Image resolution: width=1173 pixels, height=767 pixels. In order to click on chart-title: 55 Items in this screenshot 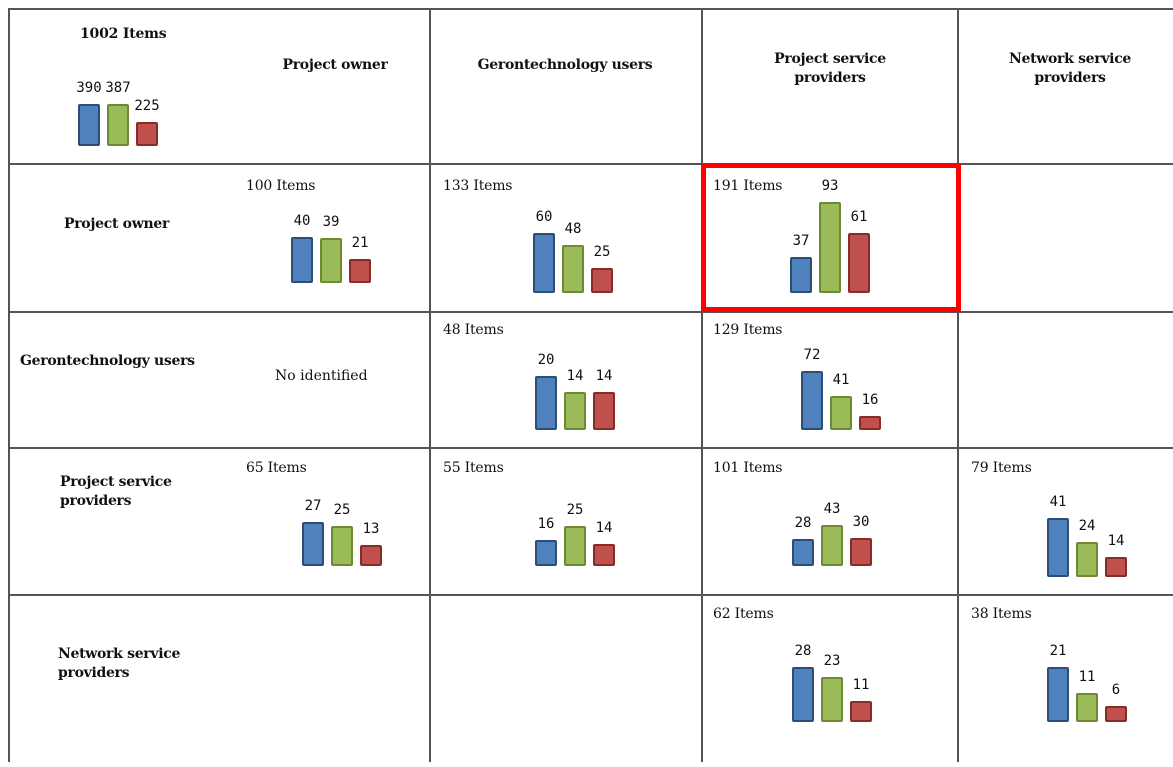, I will do `click(473, 468)`.